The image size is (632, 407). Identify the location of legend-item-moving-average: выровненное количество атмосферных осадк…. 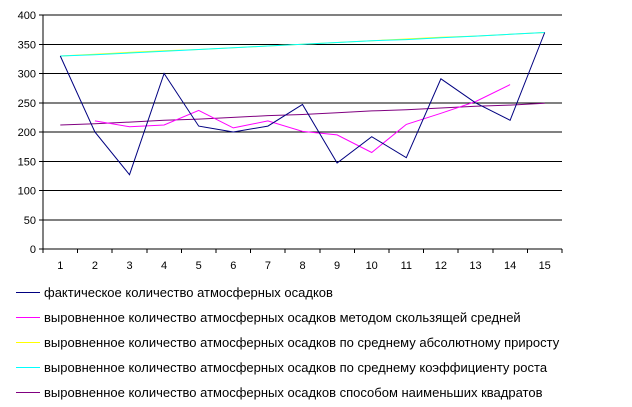
(318, 319).